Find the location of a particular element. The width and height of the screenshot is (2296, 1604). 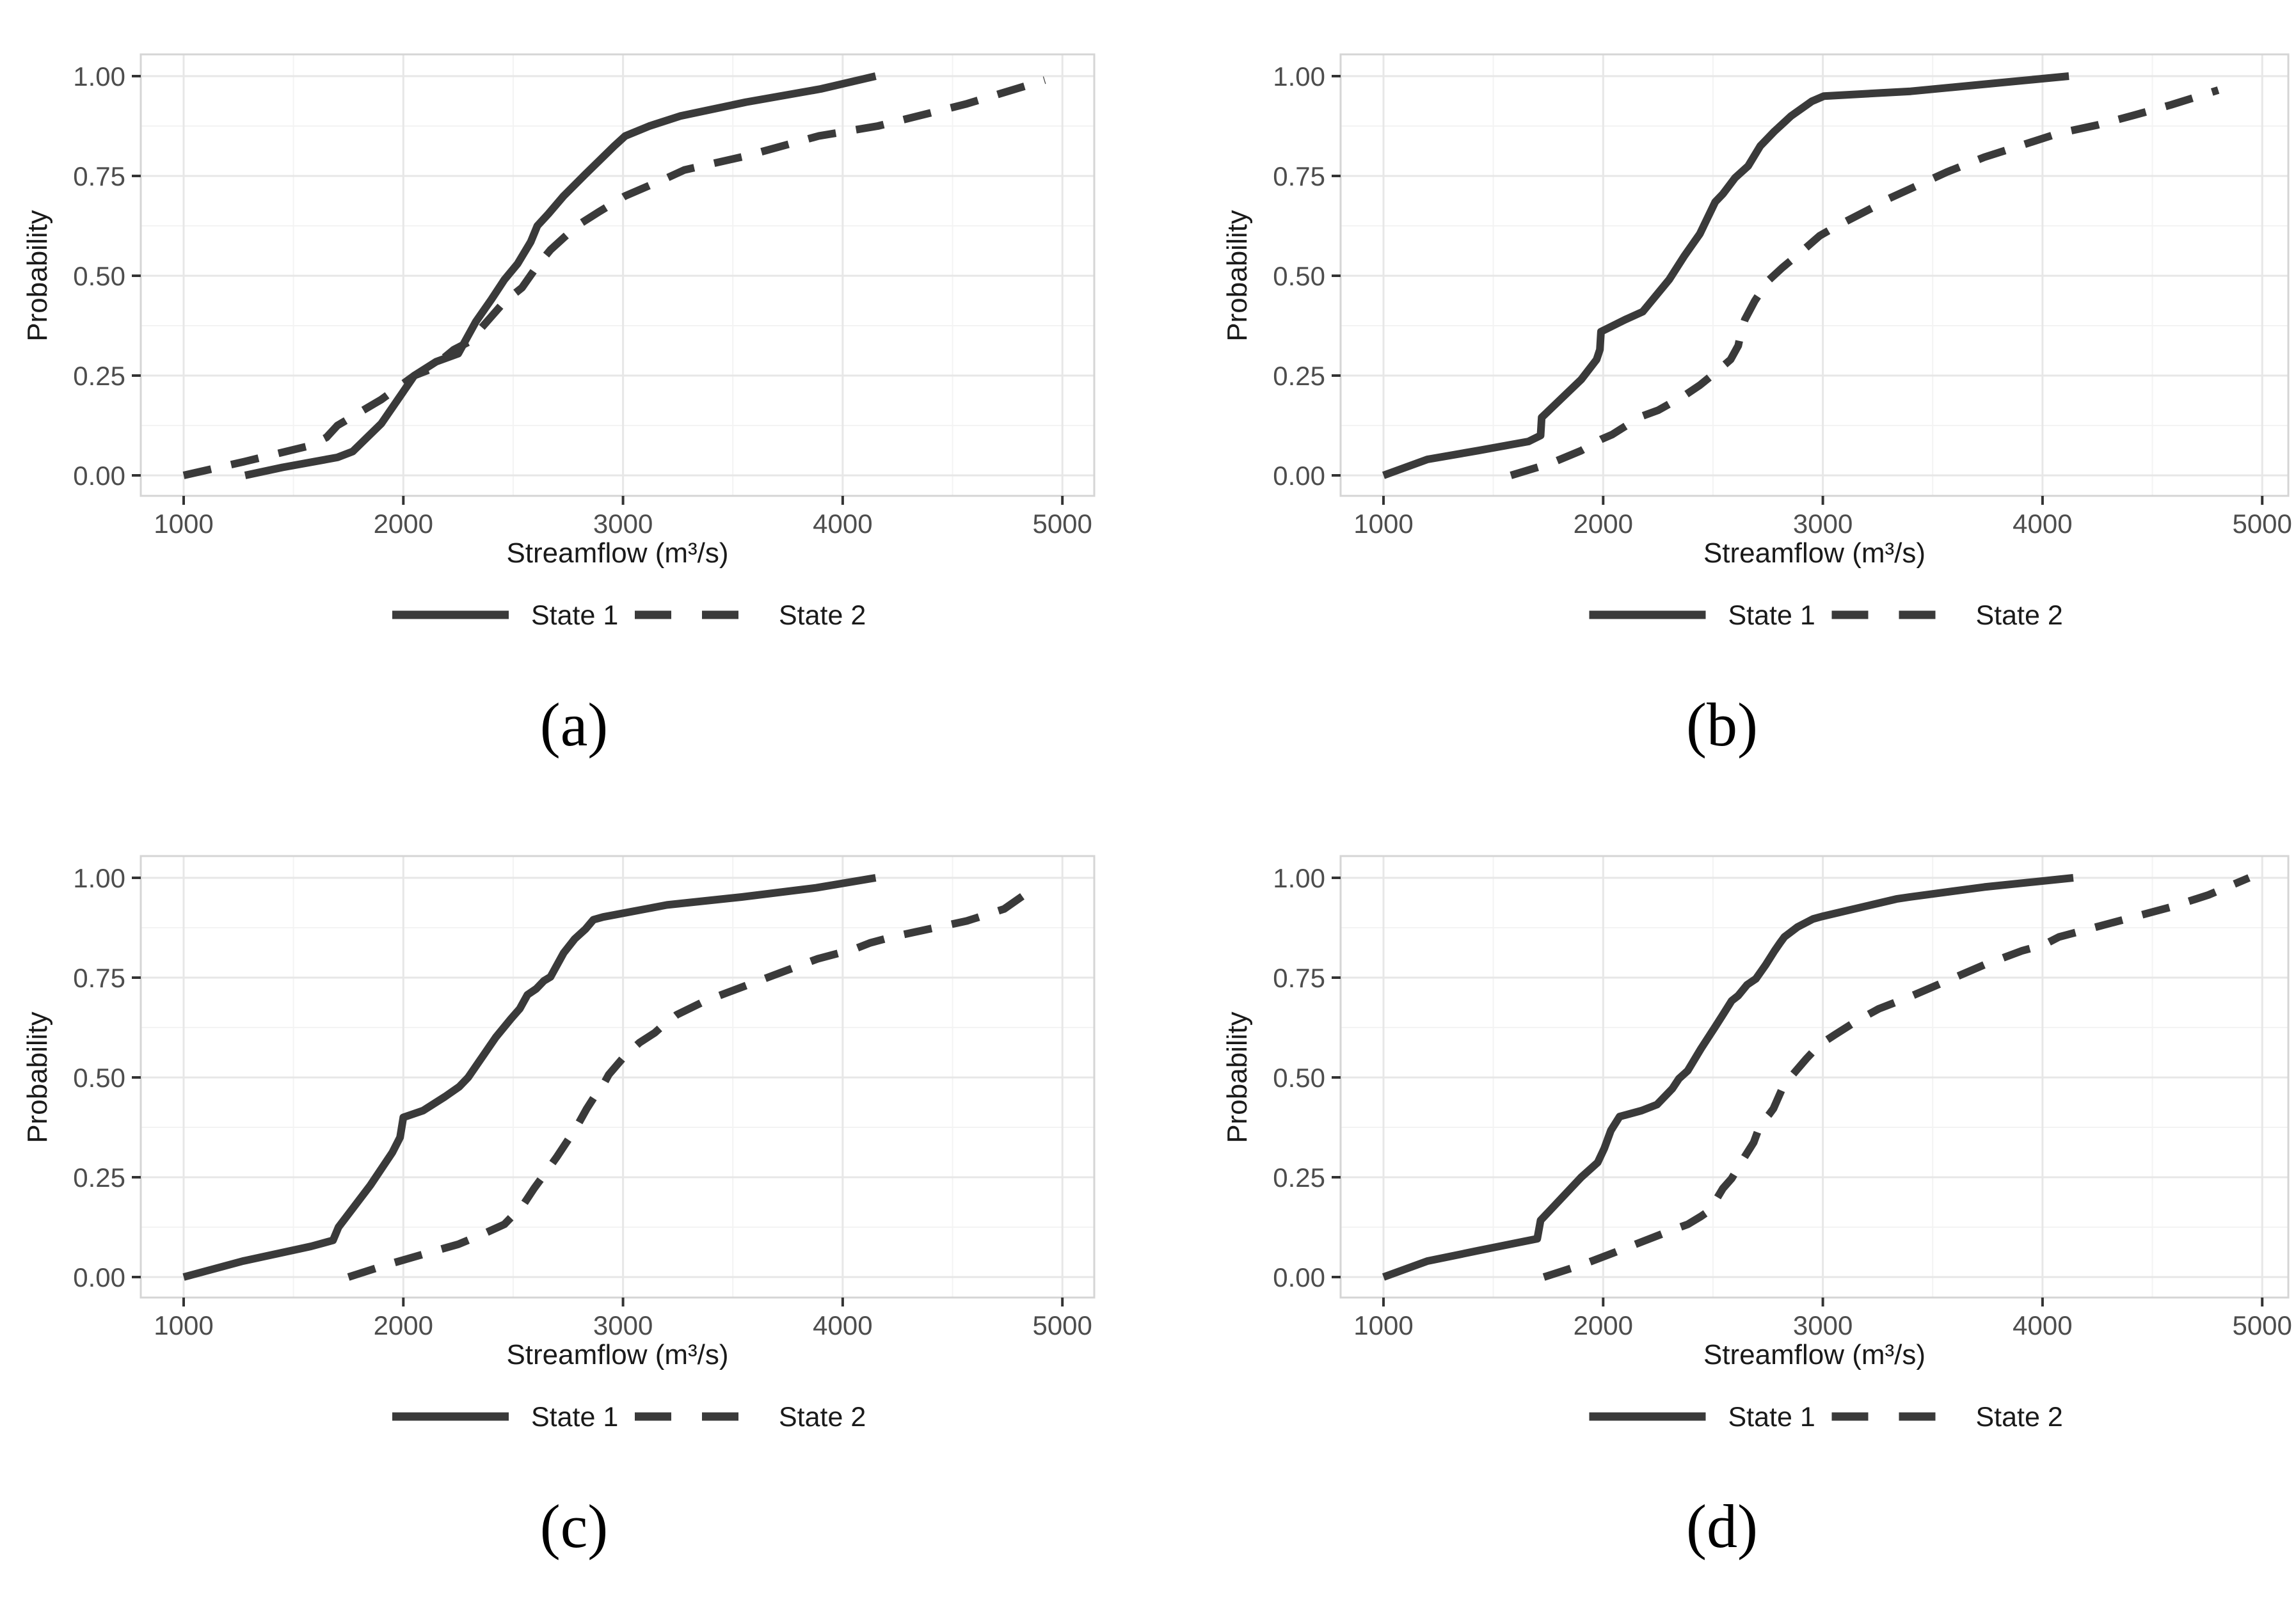

panel-caption-a: (a) is located at coordinates (574, 724).